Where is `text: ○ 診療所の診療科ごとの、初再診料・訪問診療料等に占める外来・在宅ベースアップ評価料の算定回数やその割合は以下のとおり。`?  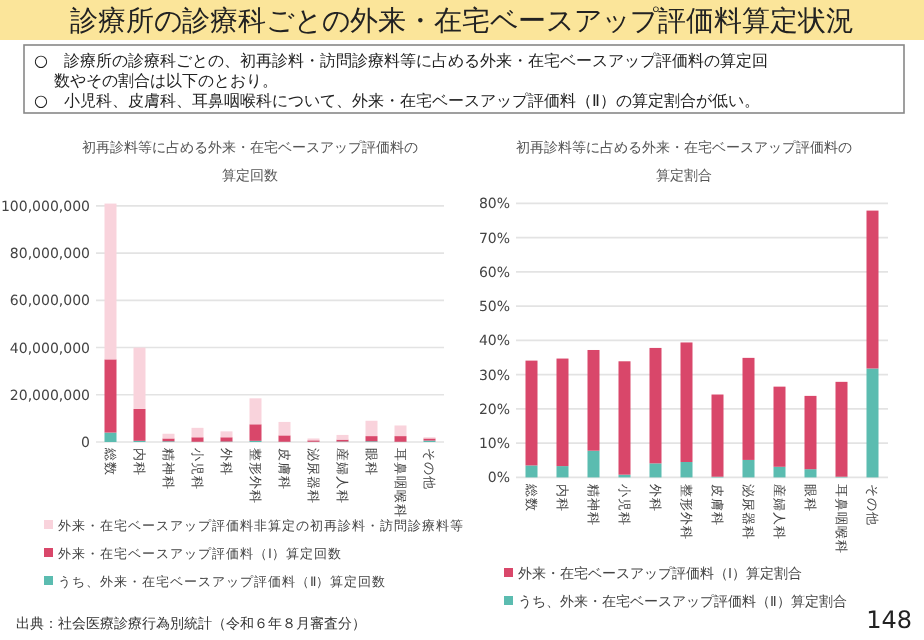
text: ○ 診療所の診療科ごとの、初再診料・訪問診療料等に占める外来・在宅ベースアップ評価料の算定回数やその割合は以下のとおり。 is located at coordinates (401, 71).